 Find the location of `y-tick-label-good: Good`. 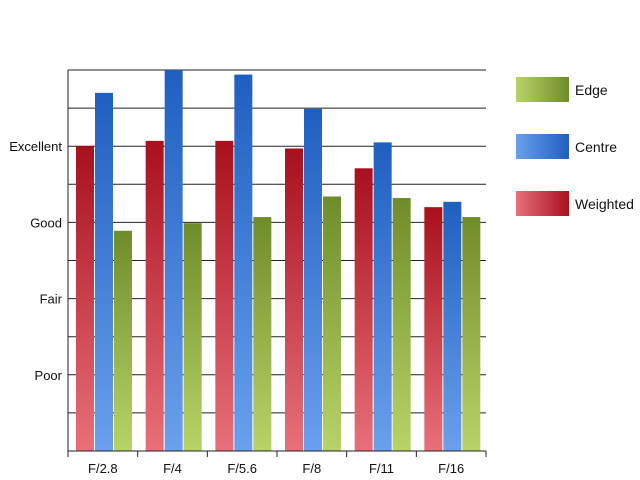

y-tick-label-good: Good is located at coordinates (46, 222).